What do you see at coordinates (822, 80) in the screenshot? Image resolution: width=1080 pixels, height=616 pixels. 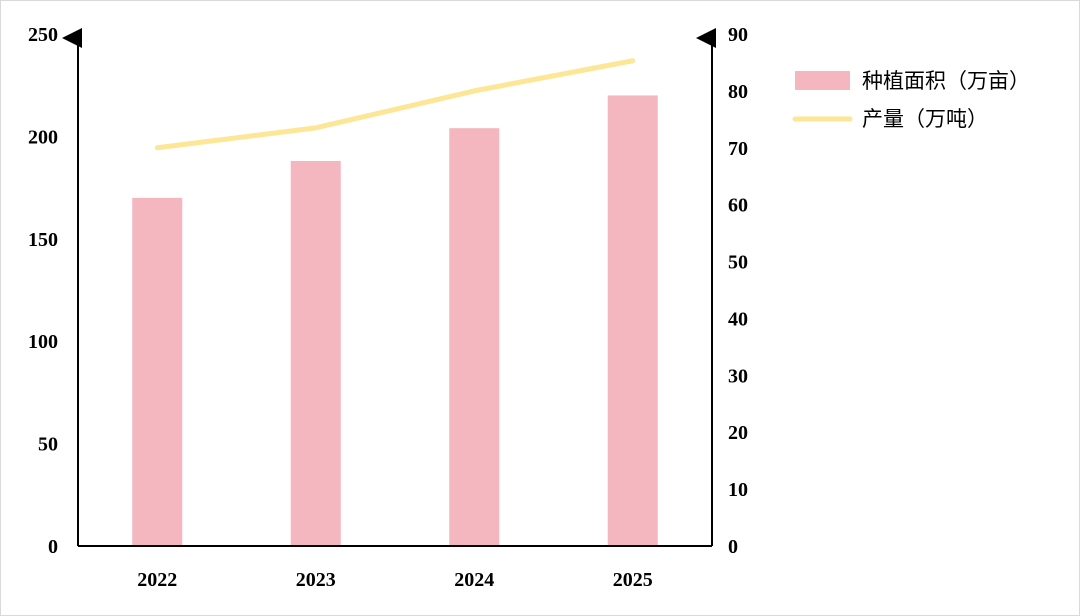 I see `legend-swatch-bar` at bounding box center [822, 80].